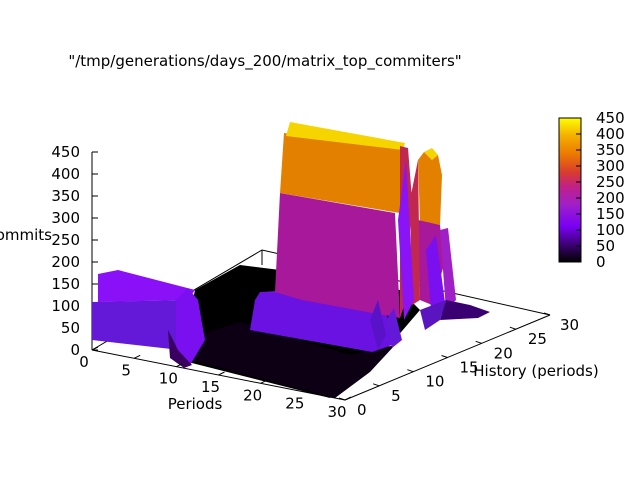 This screenshot has height=480, width=640. Describe the element at coordinates (65, 262) in the screenshot. I see `z-tick-label: 200` at that location.